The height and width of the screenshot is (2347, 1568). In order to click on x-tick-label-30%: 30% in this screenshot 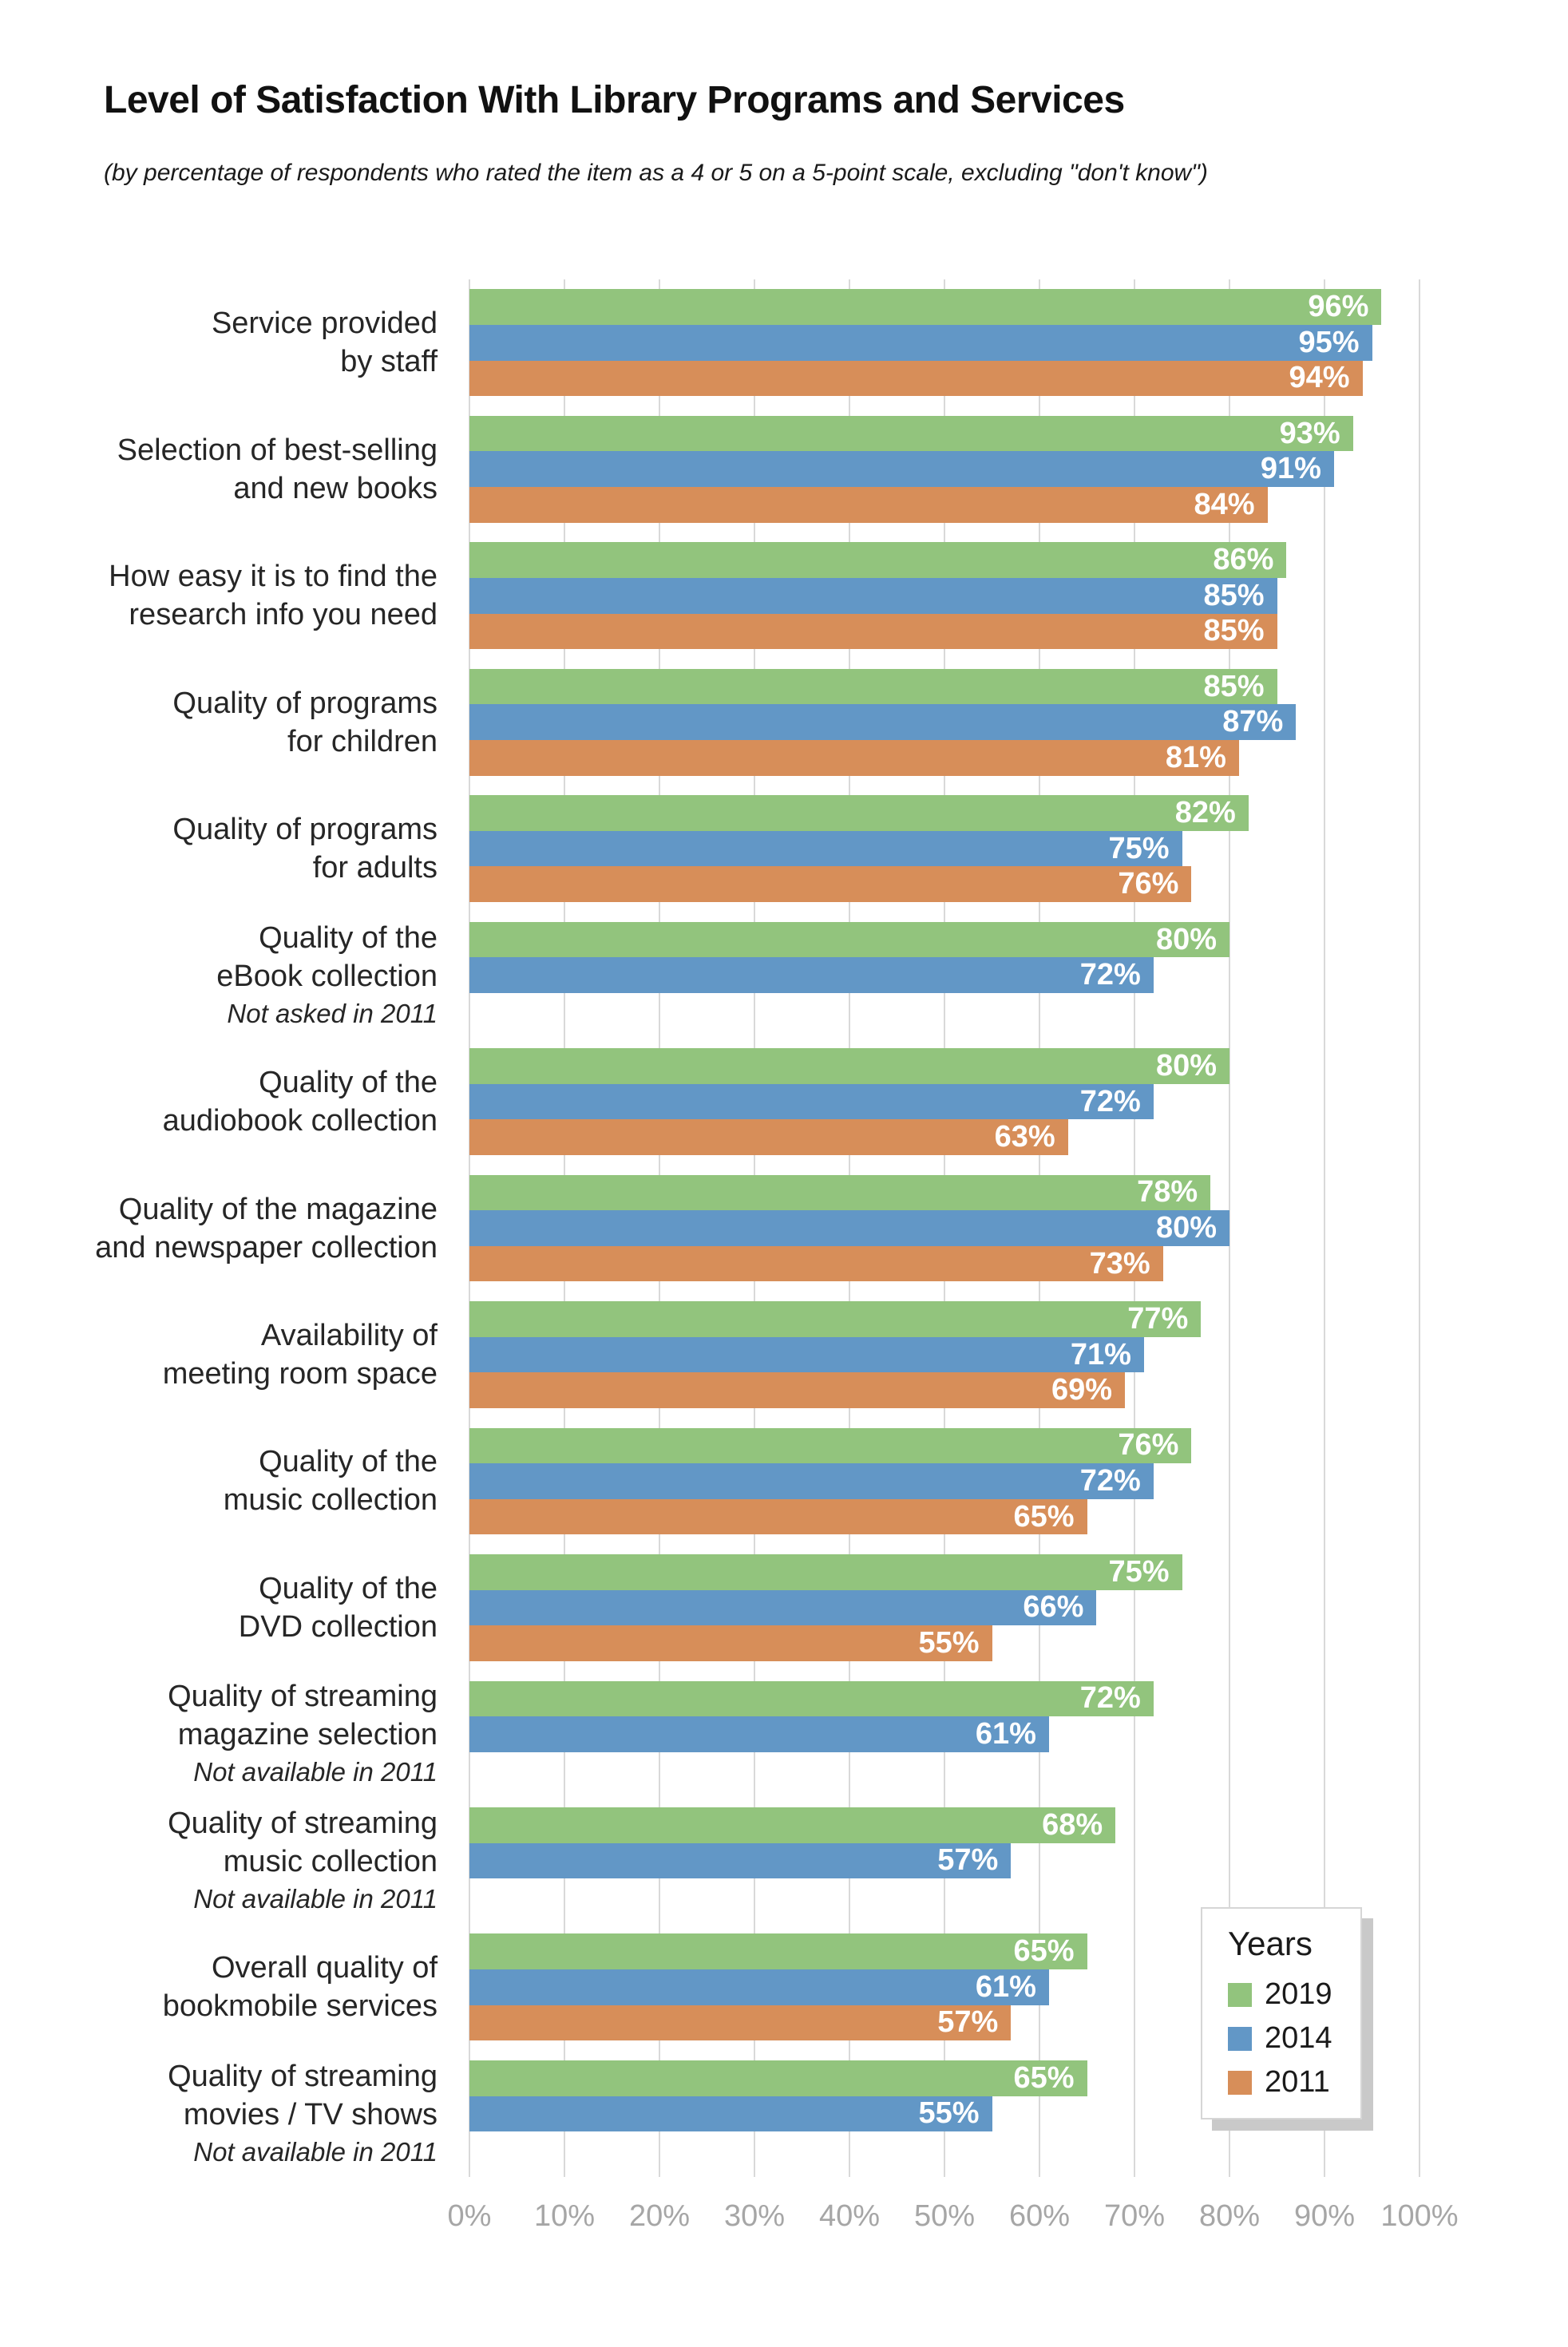, I will do `click(755, 2216)`.